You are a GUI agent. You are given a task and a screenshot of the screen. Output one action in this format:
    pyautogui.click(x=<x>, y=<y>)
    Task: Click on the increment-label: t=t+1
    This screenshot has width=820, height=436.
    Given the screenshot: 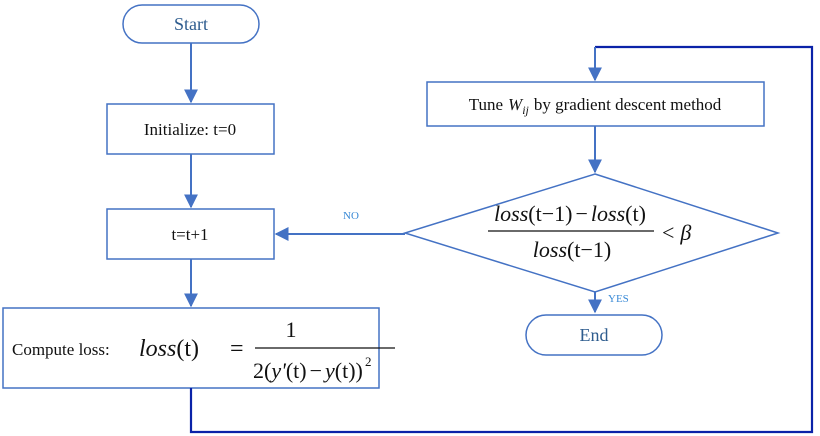 What is the action you would take?
    pyautogui.click(x=189, y=234)
    